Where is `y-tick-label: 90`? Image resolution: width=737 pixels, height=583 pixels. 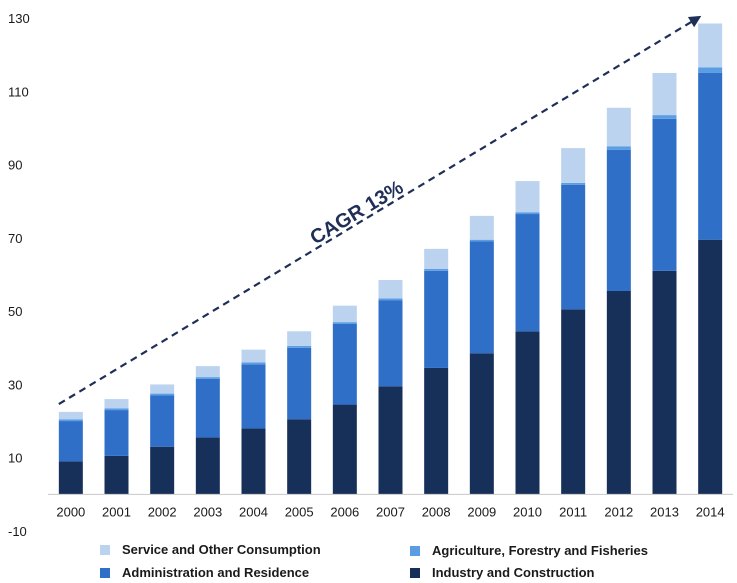 y-tick-label: 90 is located at coordinates (15, 165).